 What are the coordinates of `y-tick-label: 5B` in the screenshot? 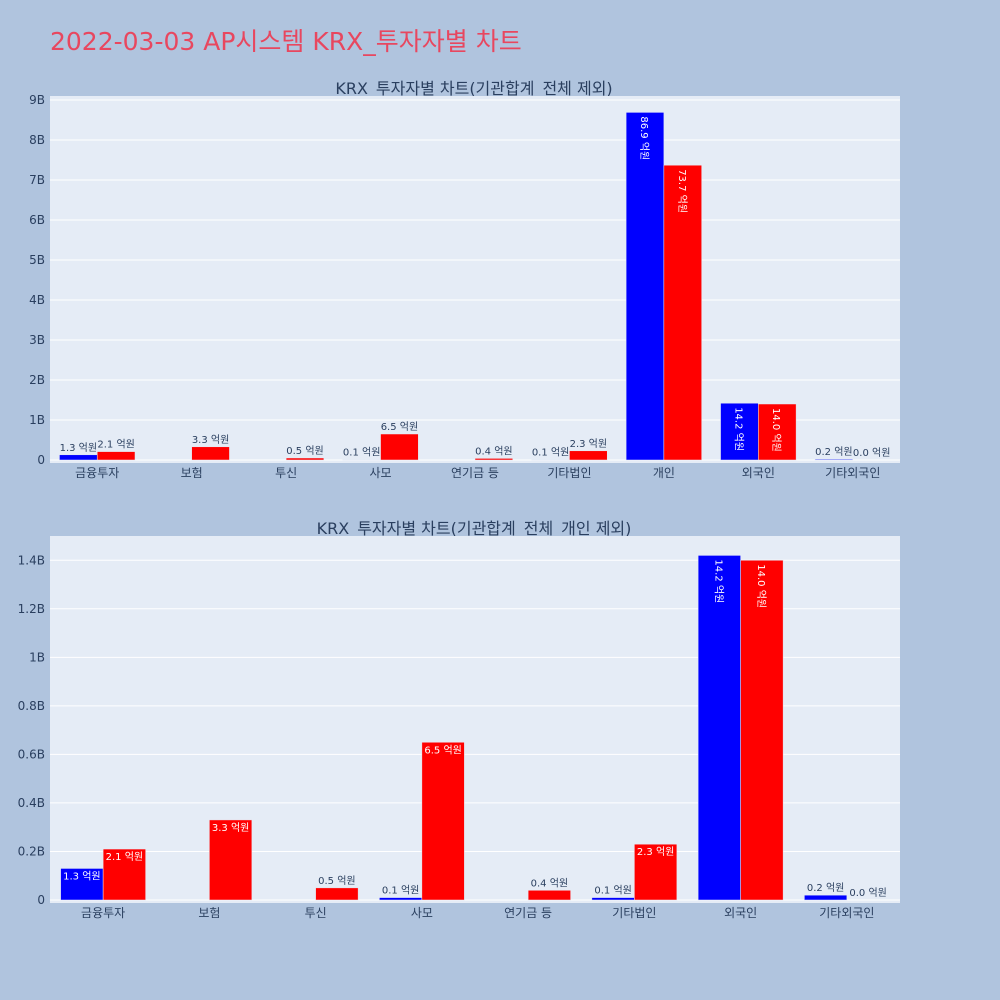 It's located at (37, 260).